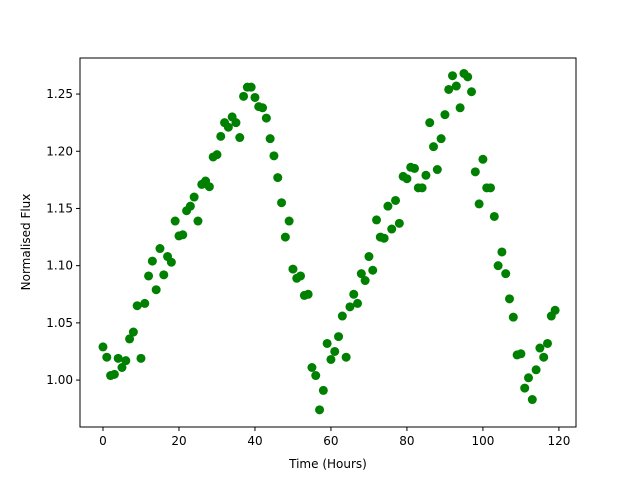 The width and height of the screenshot is (640, 480). I want to click on x-tick-label: 120, so click(558, 441).